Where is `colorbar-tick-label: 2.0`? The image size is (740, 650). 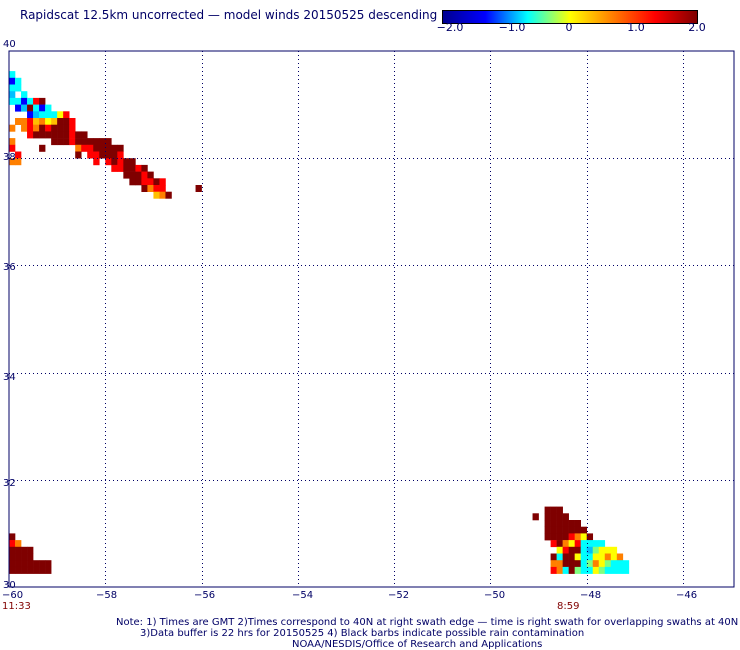 colorbar-tick-label: 2.0 is located at coordinates (697, 27).